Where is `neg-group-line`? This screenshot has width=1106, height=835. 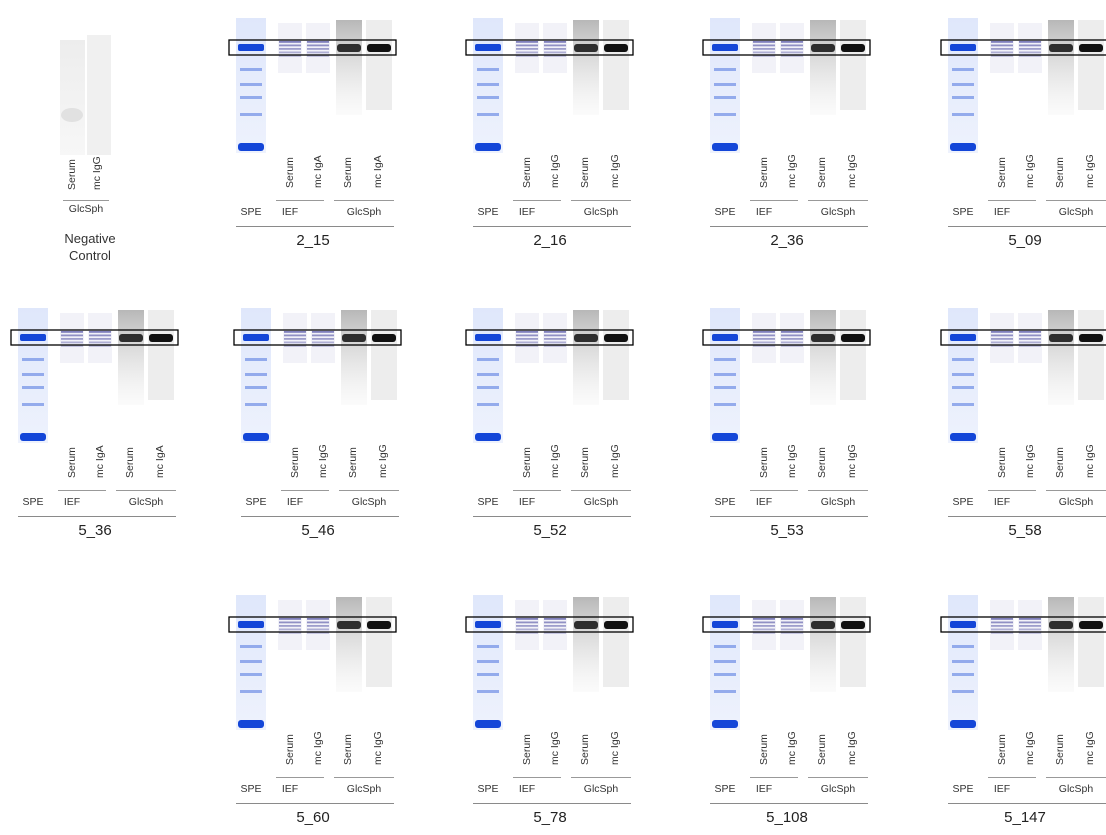 neg-group-line is located at coordinates (86, 200).